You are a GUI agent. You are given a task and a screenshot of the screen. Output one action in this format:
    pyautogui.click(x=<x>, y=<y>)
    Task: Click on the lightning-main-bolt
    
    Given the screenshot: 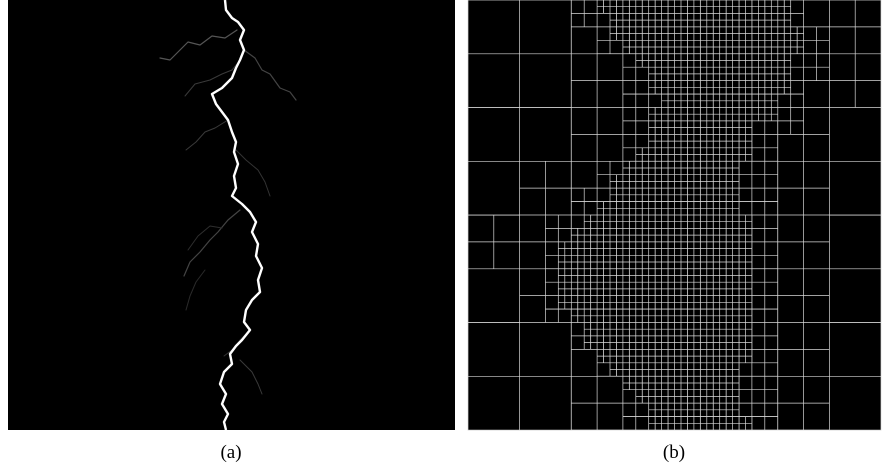 What is the action you would take?
    pyautogui.click(x=237, y=215)
    